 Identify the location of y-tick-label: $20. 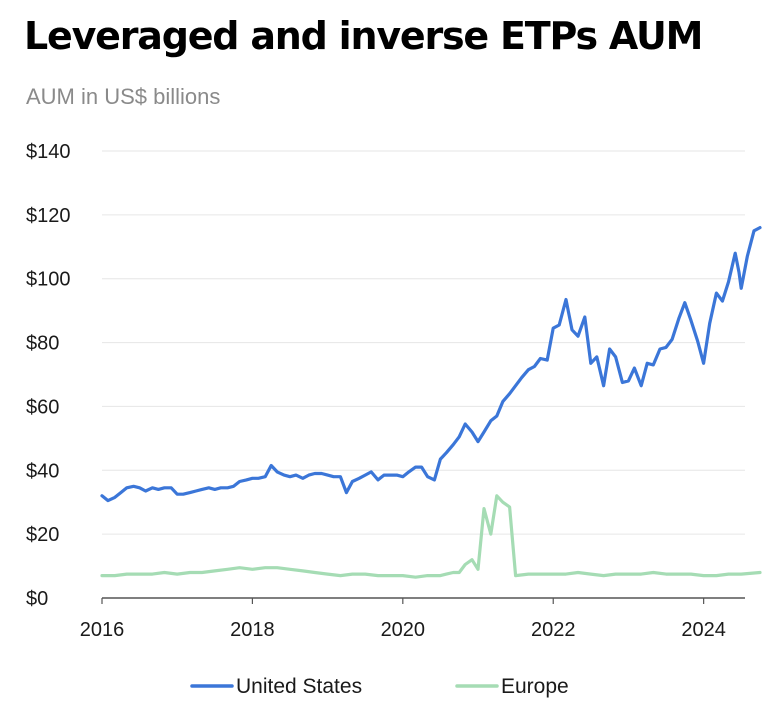
(42, 535).